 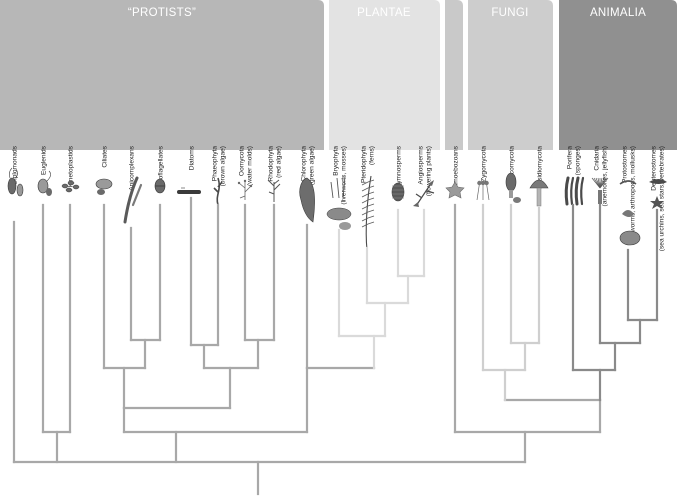 What do you see at coordinates (364, 164) in the screenshot?
I see `taxon-label-pteridophyta: Pteridophyta` at bounding box center [364, 164].